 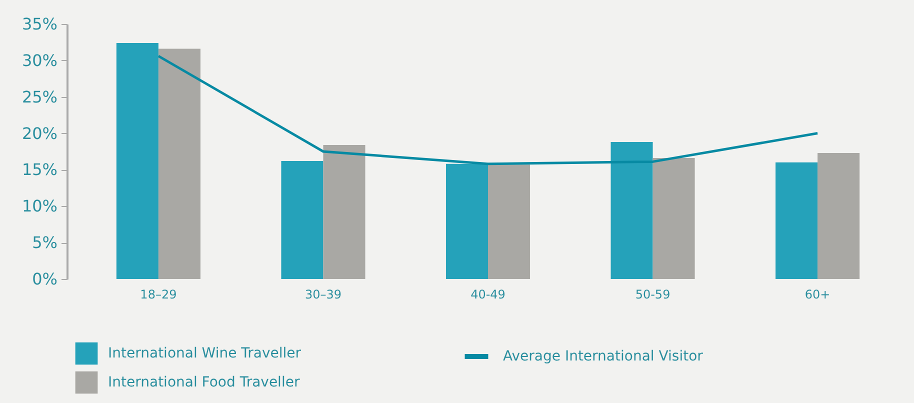 I want to click on y-tick-label: 15%, so click(x=40, y=170).